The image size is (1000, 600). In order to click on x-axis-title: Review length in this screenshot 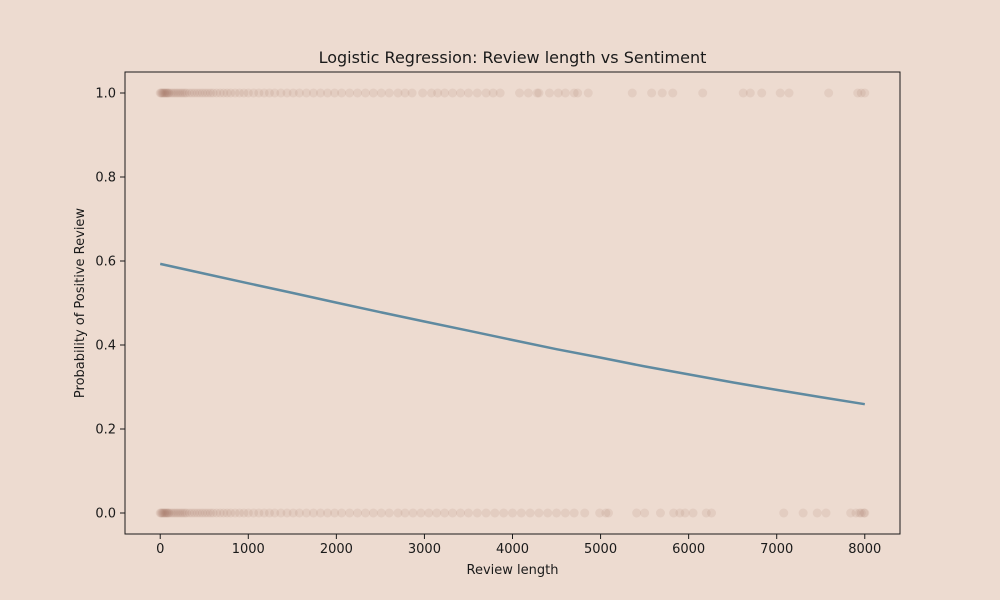, I will do `click(513, 570)`.